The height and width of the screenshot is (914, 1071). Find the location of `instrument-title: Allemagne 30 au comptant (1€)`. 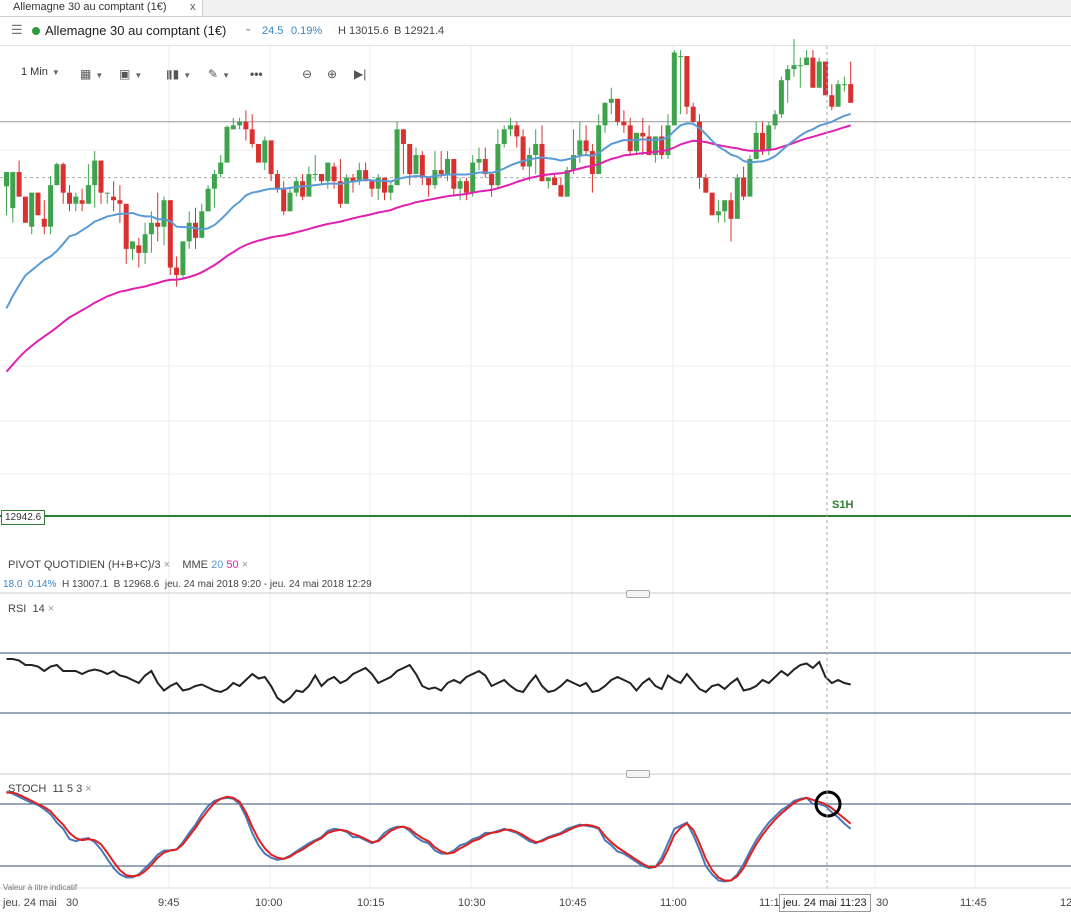

instrument-title: Allemagne 30 au comptant (1€) is located at coordinates (136, 30).